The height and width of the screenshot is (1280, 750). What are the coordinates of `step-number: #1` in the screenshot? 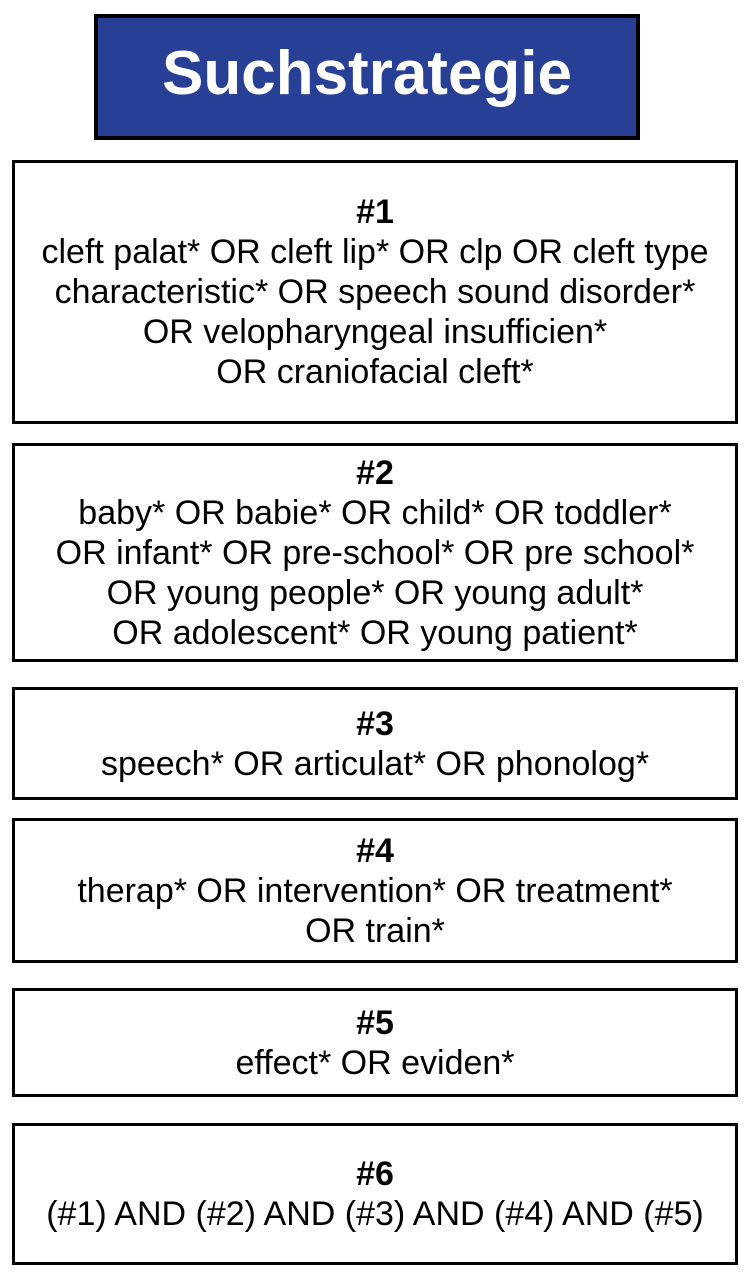 It's located at (375, 212).